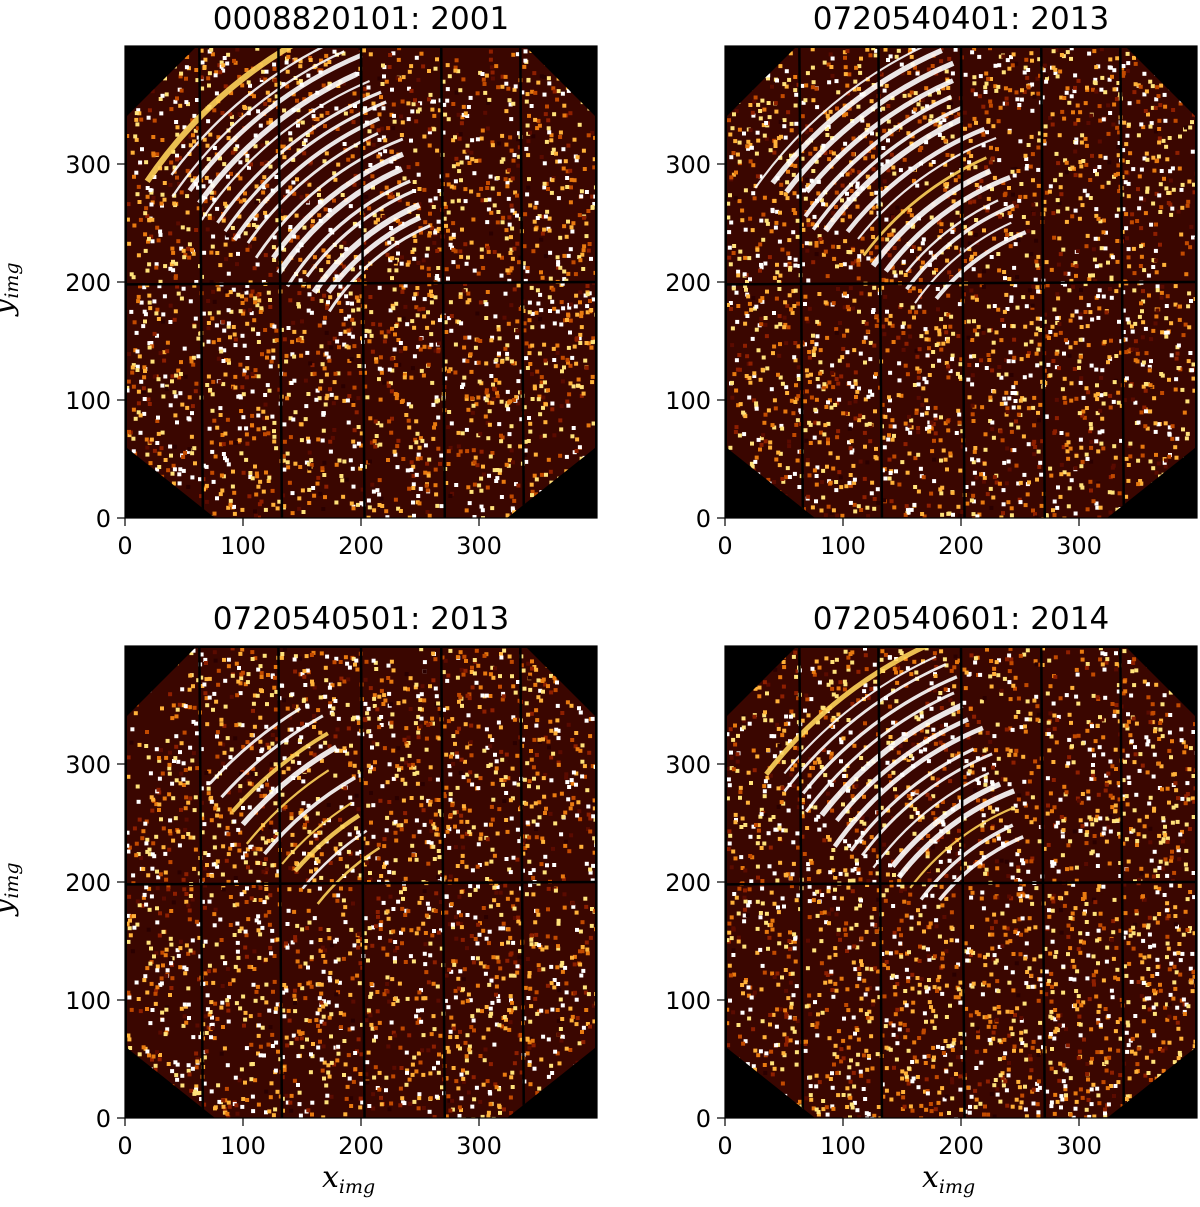 The height and width of the screenshot is (1207, 1200). I want to click on y-axis-label: yimg, so click(11, 888).